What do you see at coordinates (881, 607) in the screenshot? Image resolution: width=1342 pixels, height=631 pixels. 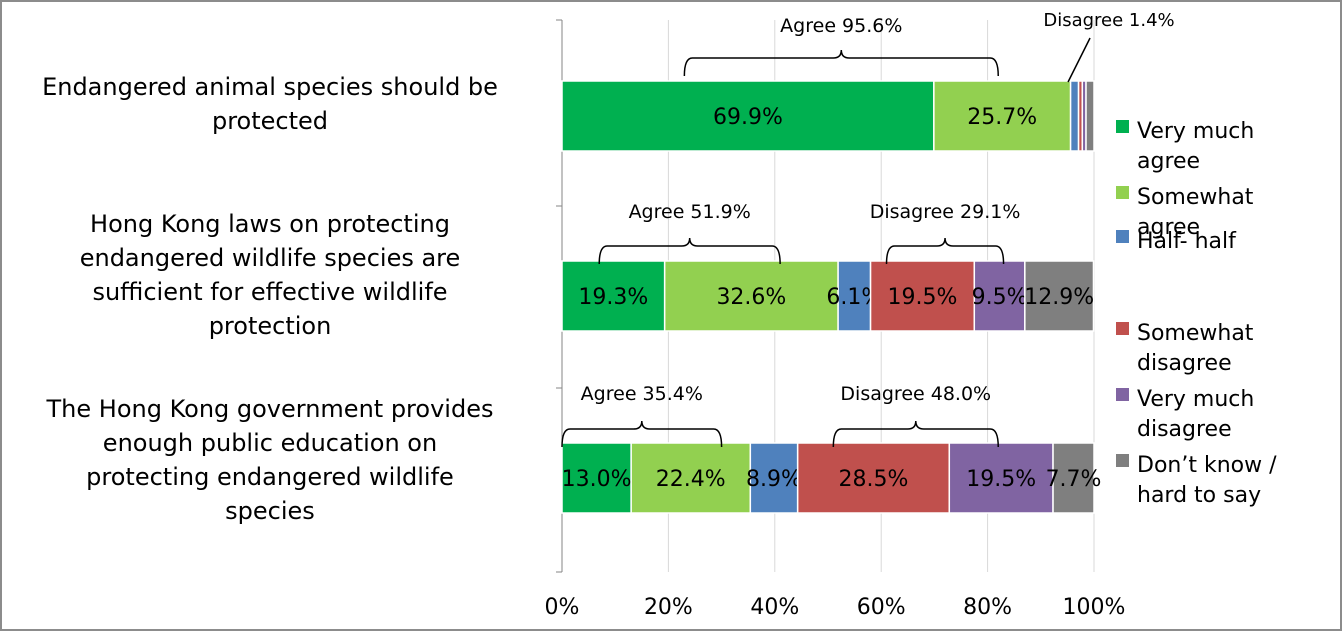 I see `x-tick-label: 60%` at bounding box center [881, 607].